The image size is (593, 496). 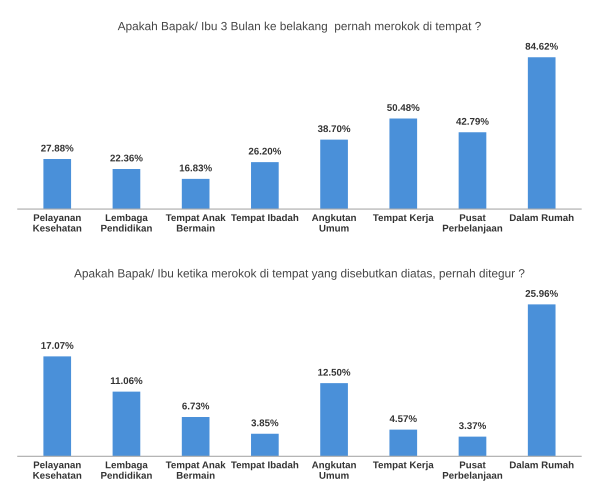 I want to click on data-label: 11.06%, so click(x=126, y=380).